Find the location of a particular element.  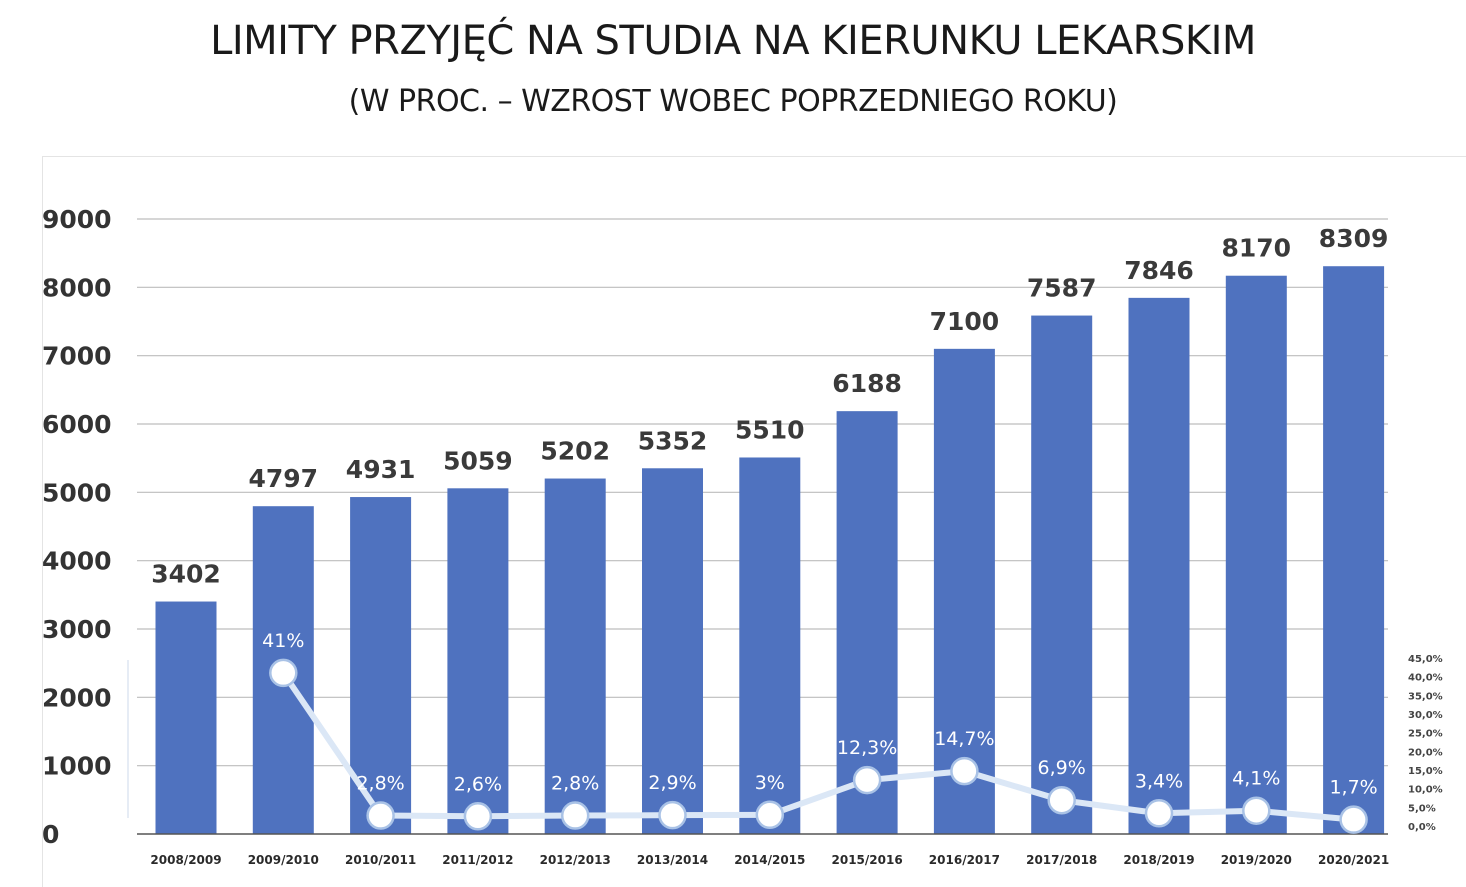

bar-value-label: 7587 is located at coordinates (1062, 288).